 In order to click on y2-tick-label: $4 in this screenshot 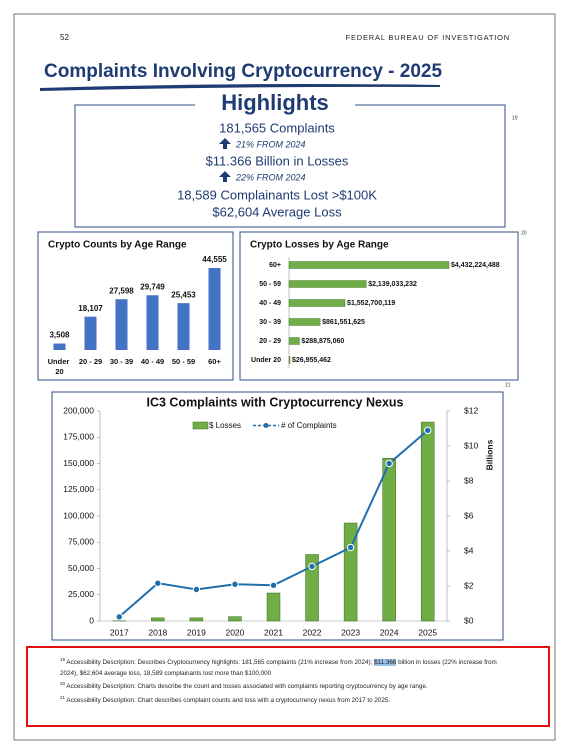, I will do `click(469, 550)`.